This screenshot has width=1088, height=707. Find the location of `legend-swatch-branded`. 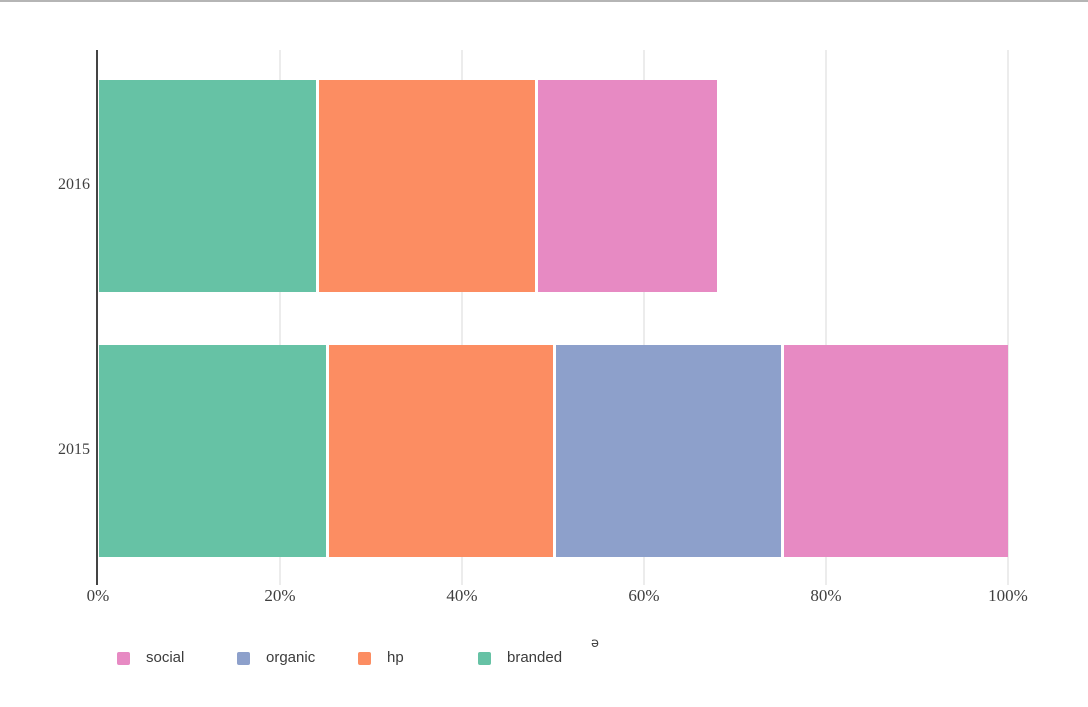

legend-swatch-branded is located at coordinates (484, 658).